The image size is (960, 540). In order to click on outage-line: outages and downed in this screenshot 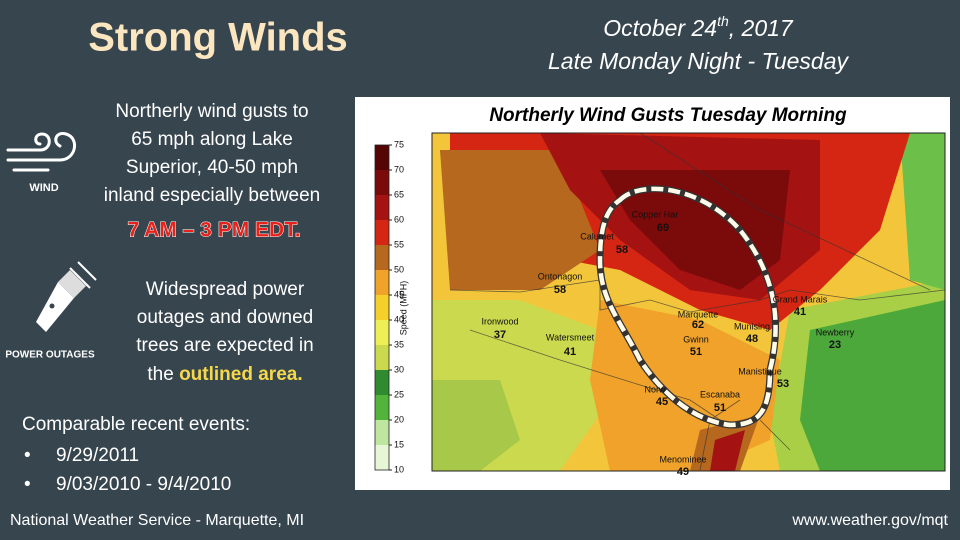, I will do `click(225, 317)`.